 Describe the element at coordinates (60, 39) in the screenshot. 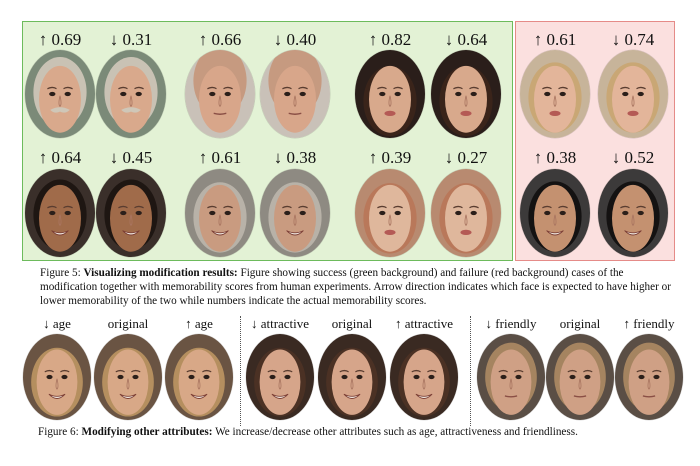

I see `memorability-score-up: ↑ 0.69` at that location.